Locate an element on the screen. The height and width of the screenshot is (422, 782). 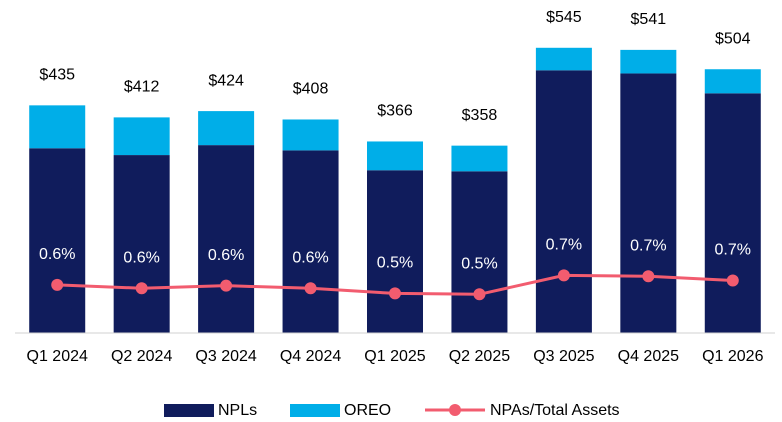
x-tick-label: Q4 2025 is located at coordinates (648, 356).